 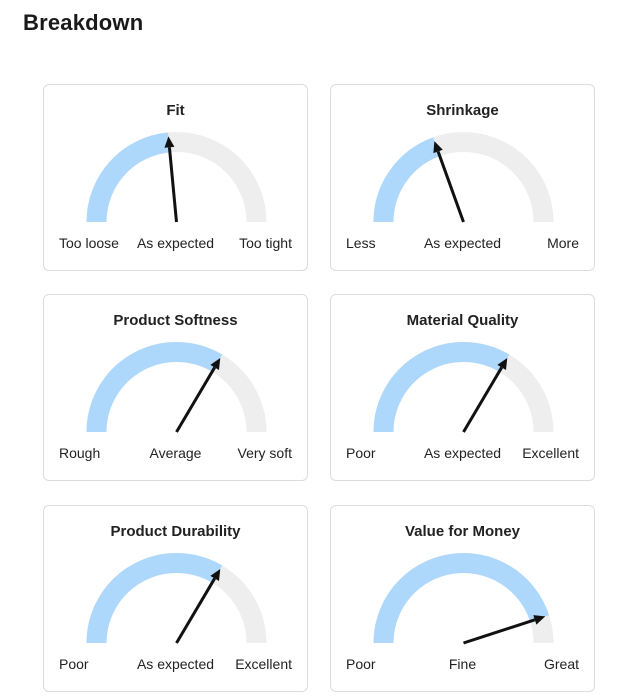 What do you see at coordinates (89, 243) in the screenshot?
I see `gauge-min-label: Too loose` at bounding box center [89, 243].